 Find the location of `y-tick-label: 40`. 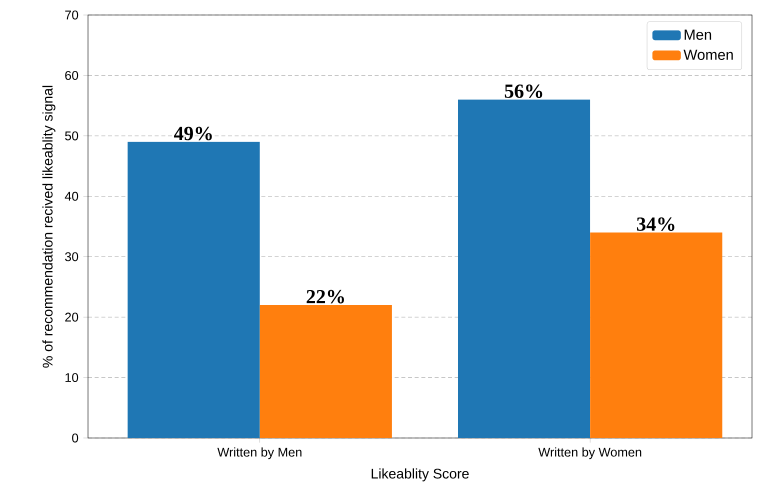

y-tick-label: 40 is located at coordinates (71, 196).